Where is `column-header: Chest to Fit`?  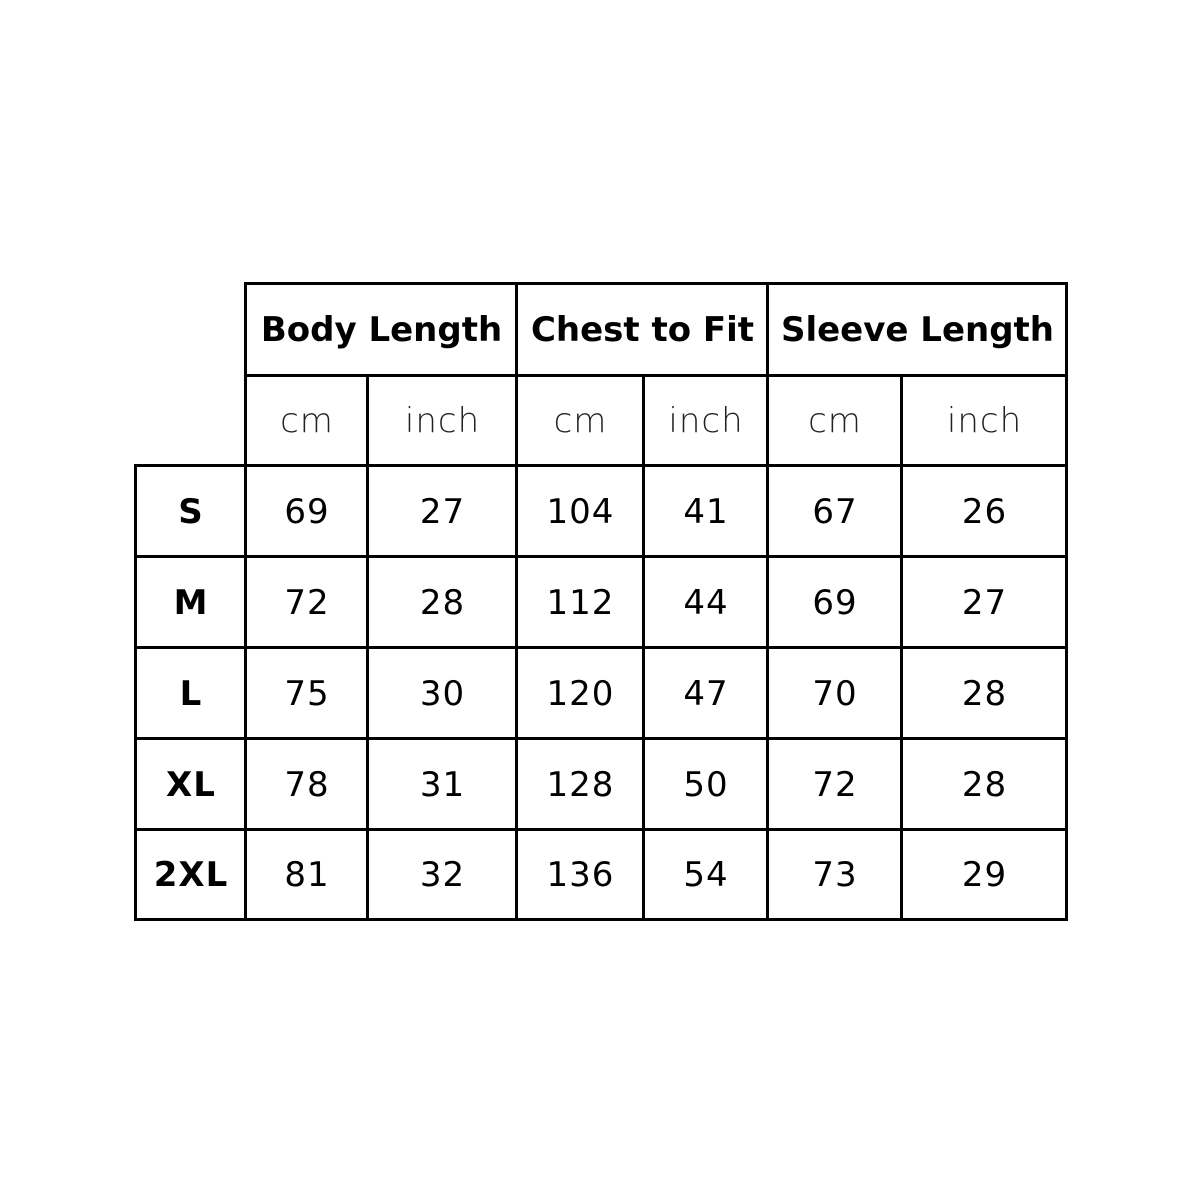
column-header: Chest to Fit is located at coordinates (642, 330).